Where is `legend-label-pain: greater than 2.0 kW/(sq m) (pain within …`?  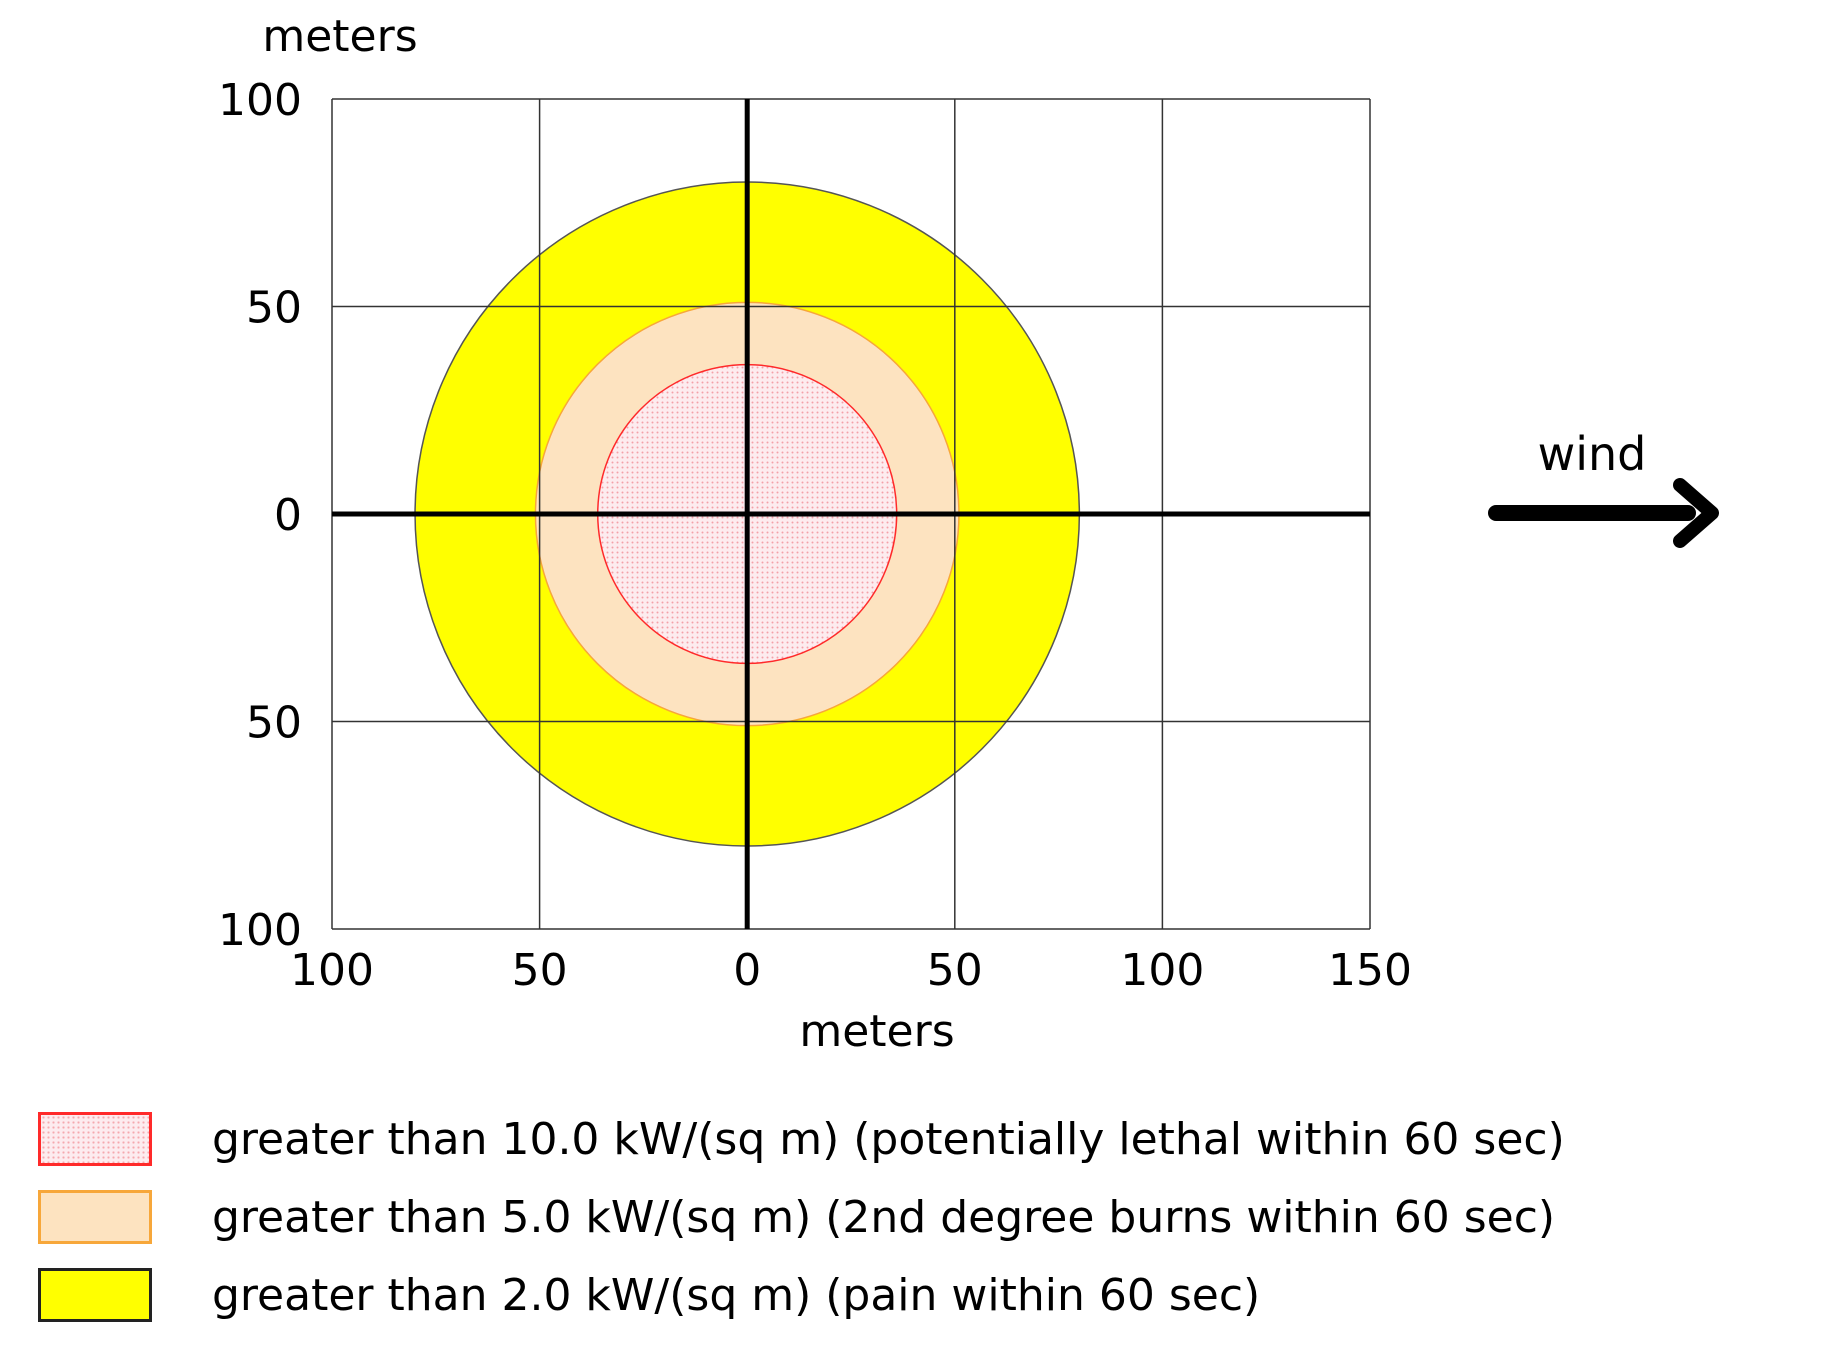
legend-label-pain: greater than 2.0 kW/(sq m) (pain within … is located at coordinates (736, 1295).